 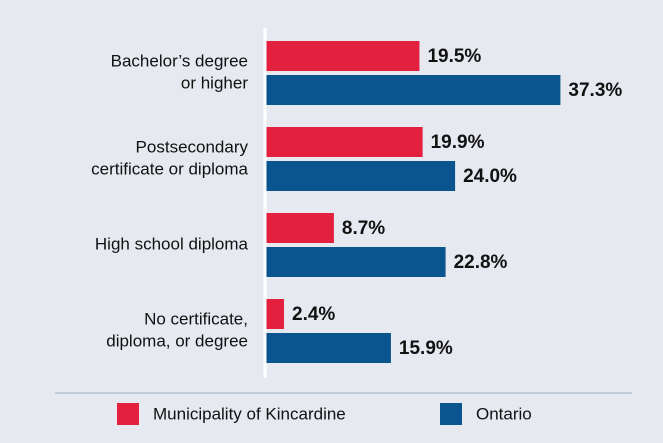 What do you see at coordinates (192, 146) in the screenshot?
I see `category-label: Postsecondary` at bounding box center [192, 146].